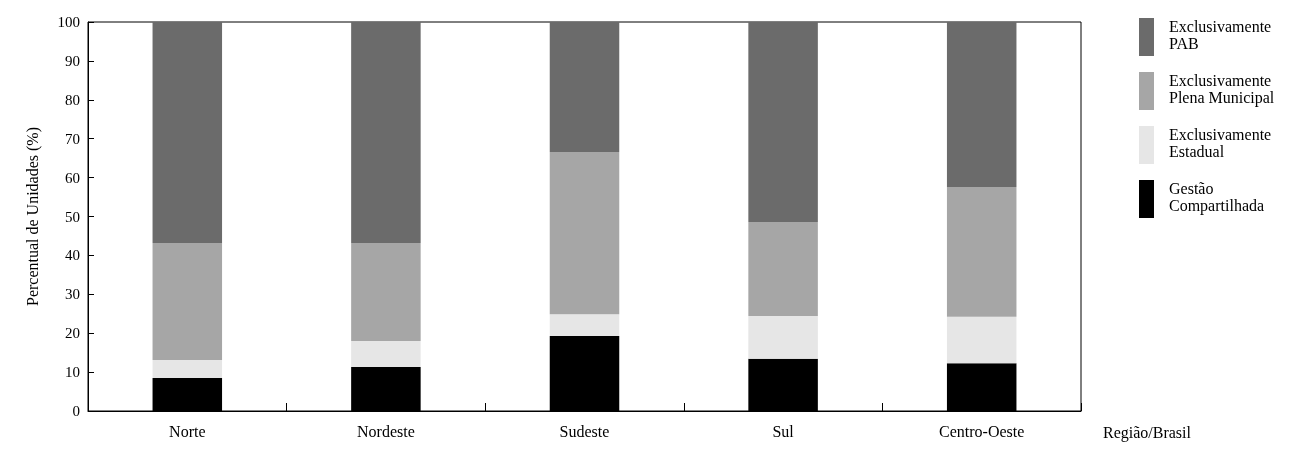 The image size is (1306, 451). Describe the element at coordinates (68, 22) in the screenshot. I see `y-tick-label: 100` at that location.